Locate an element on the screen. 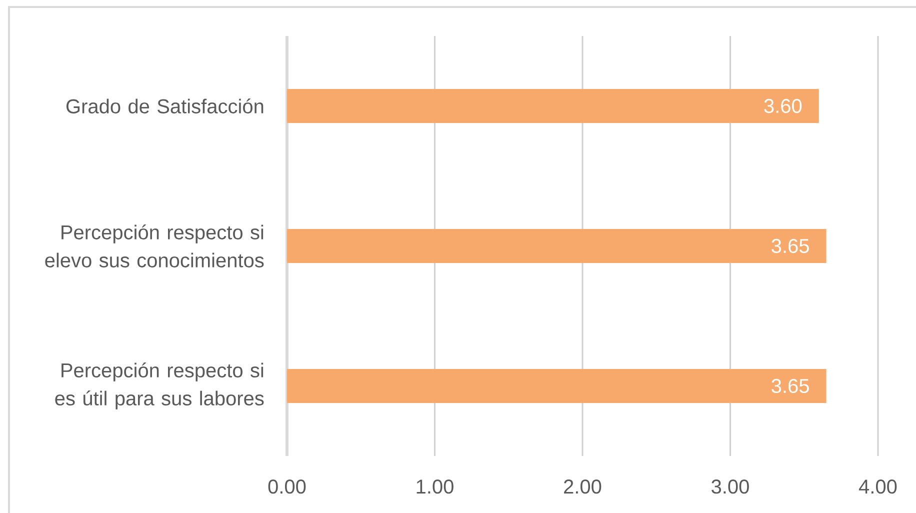 This screenshot has height=513, width=916. x-tick-label: 0.00 is located at coordinates (287, 487).